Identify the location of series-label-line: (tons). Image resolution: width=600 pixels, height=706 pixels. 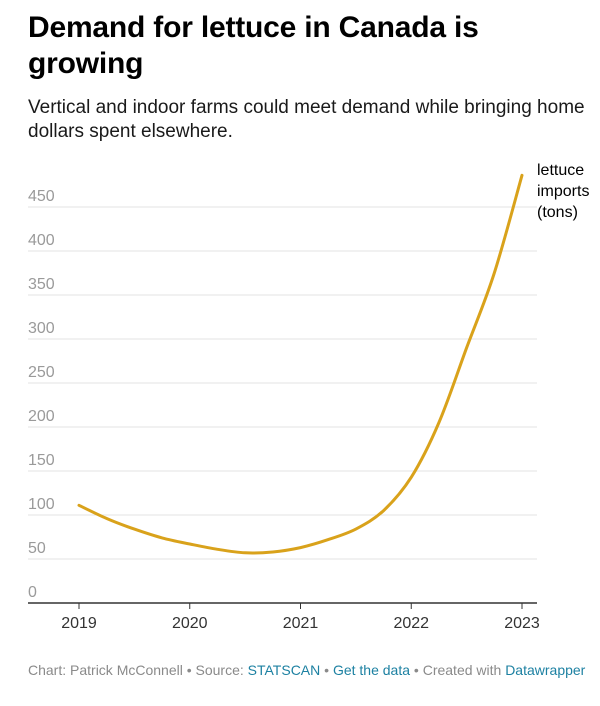
(557, 212).